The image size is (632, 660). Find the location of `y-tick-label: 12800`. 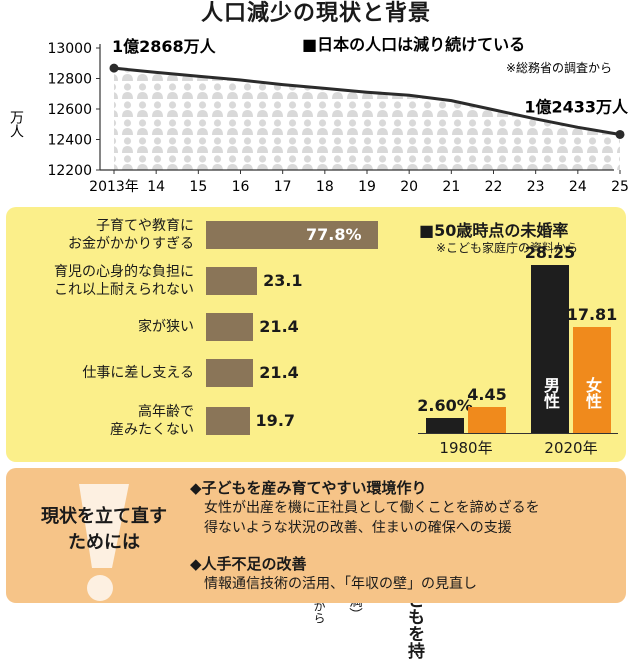

y-tick-label: 12800 is located at coordinates (69, 80).